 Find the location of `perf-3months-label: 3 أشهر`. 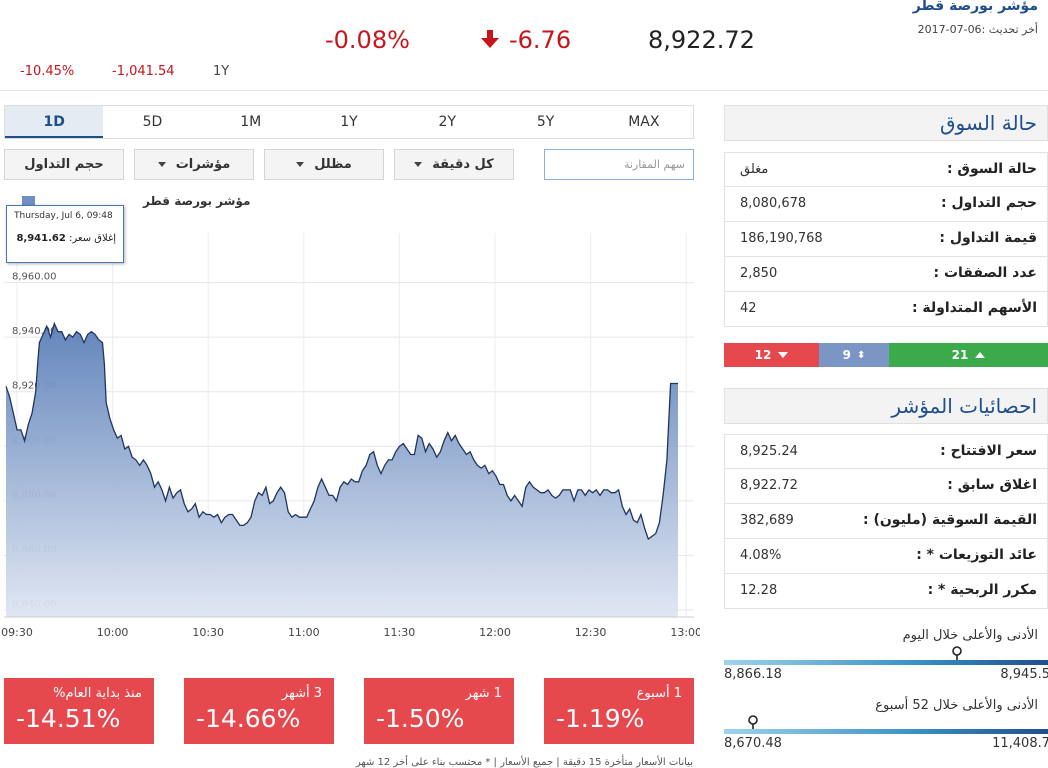

perf-3months-label: 3 أشهر is located at coordinates (301, 693).